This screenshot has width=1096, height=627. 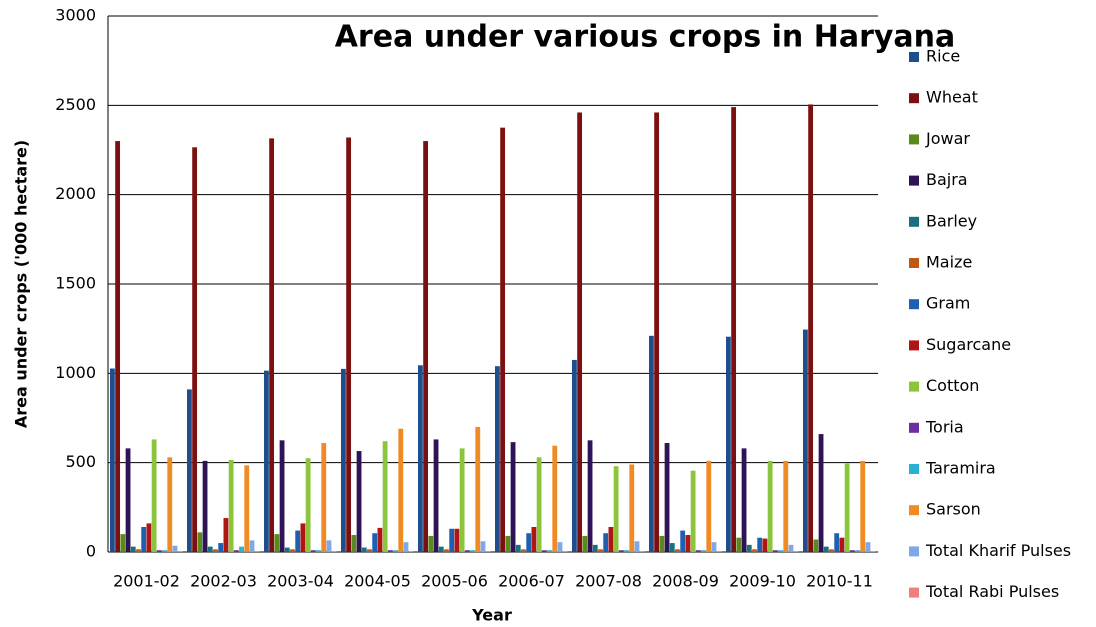 I want to click on y-tick-label: 2500, so click(x=75, y=104).